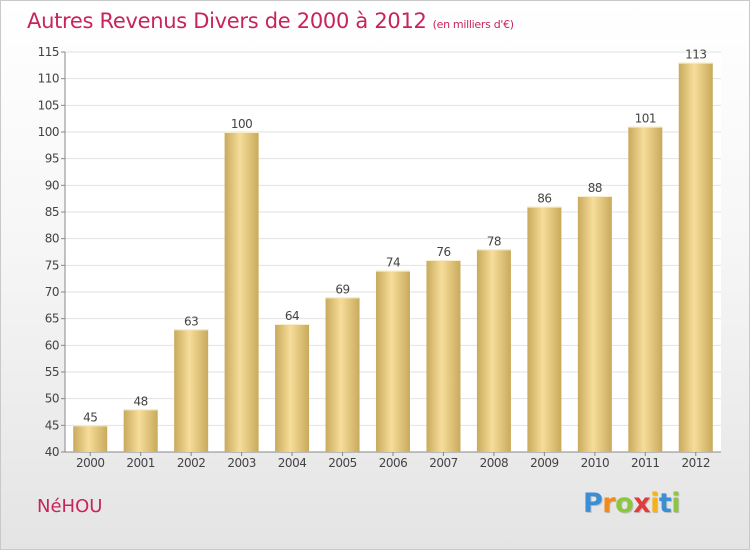 This screenshot has height=551, width=750. What do you see at coordinates (241, 124) in the screenshot?
I see `bar-value-label: 100` at bounding box center [241, 124].